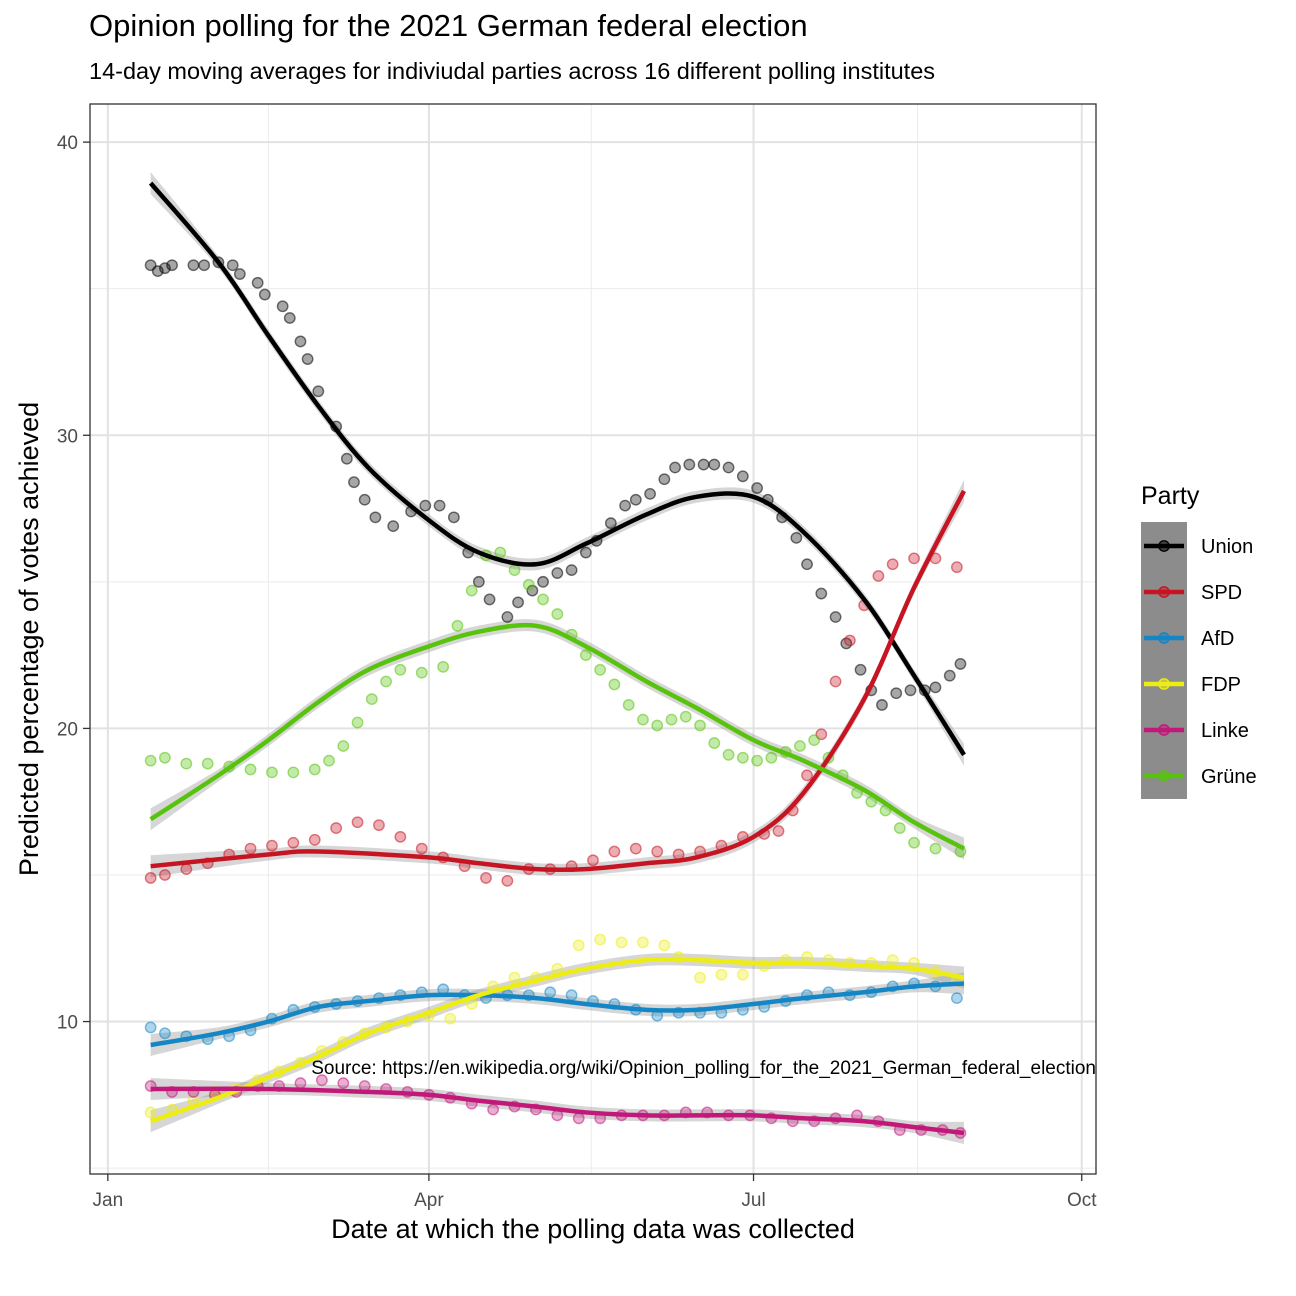 The height and width of the screenshot is (1296, 1296). Describe the element at coordinates (1164, 776) in the screenshot. I see `legend-key-point-gr-ne` at that location.